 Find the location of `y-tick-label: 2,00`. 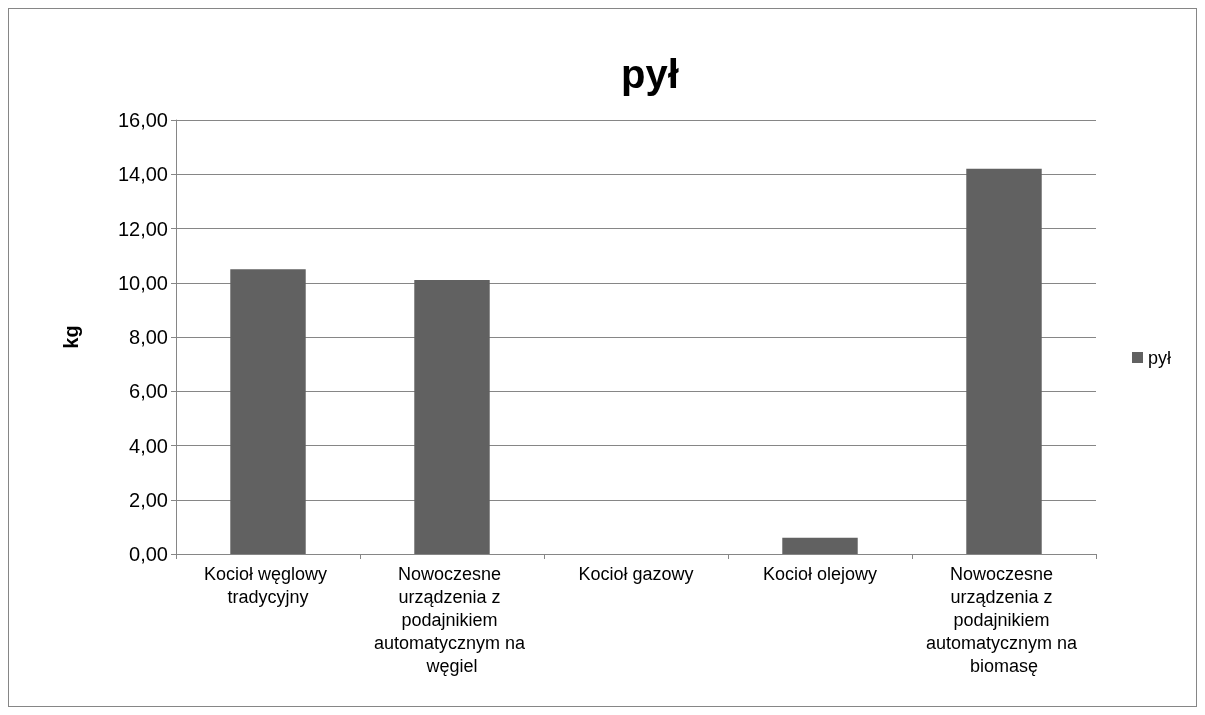

y-tick-label: 2,00 is located at coordinates (148, 499).